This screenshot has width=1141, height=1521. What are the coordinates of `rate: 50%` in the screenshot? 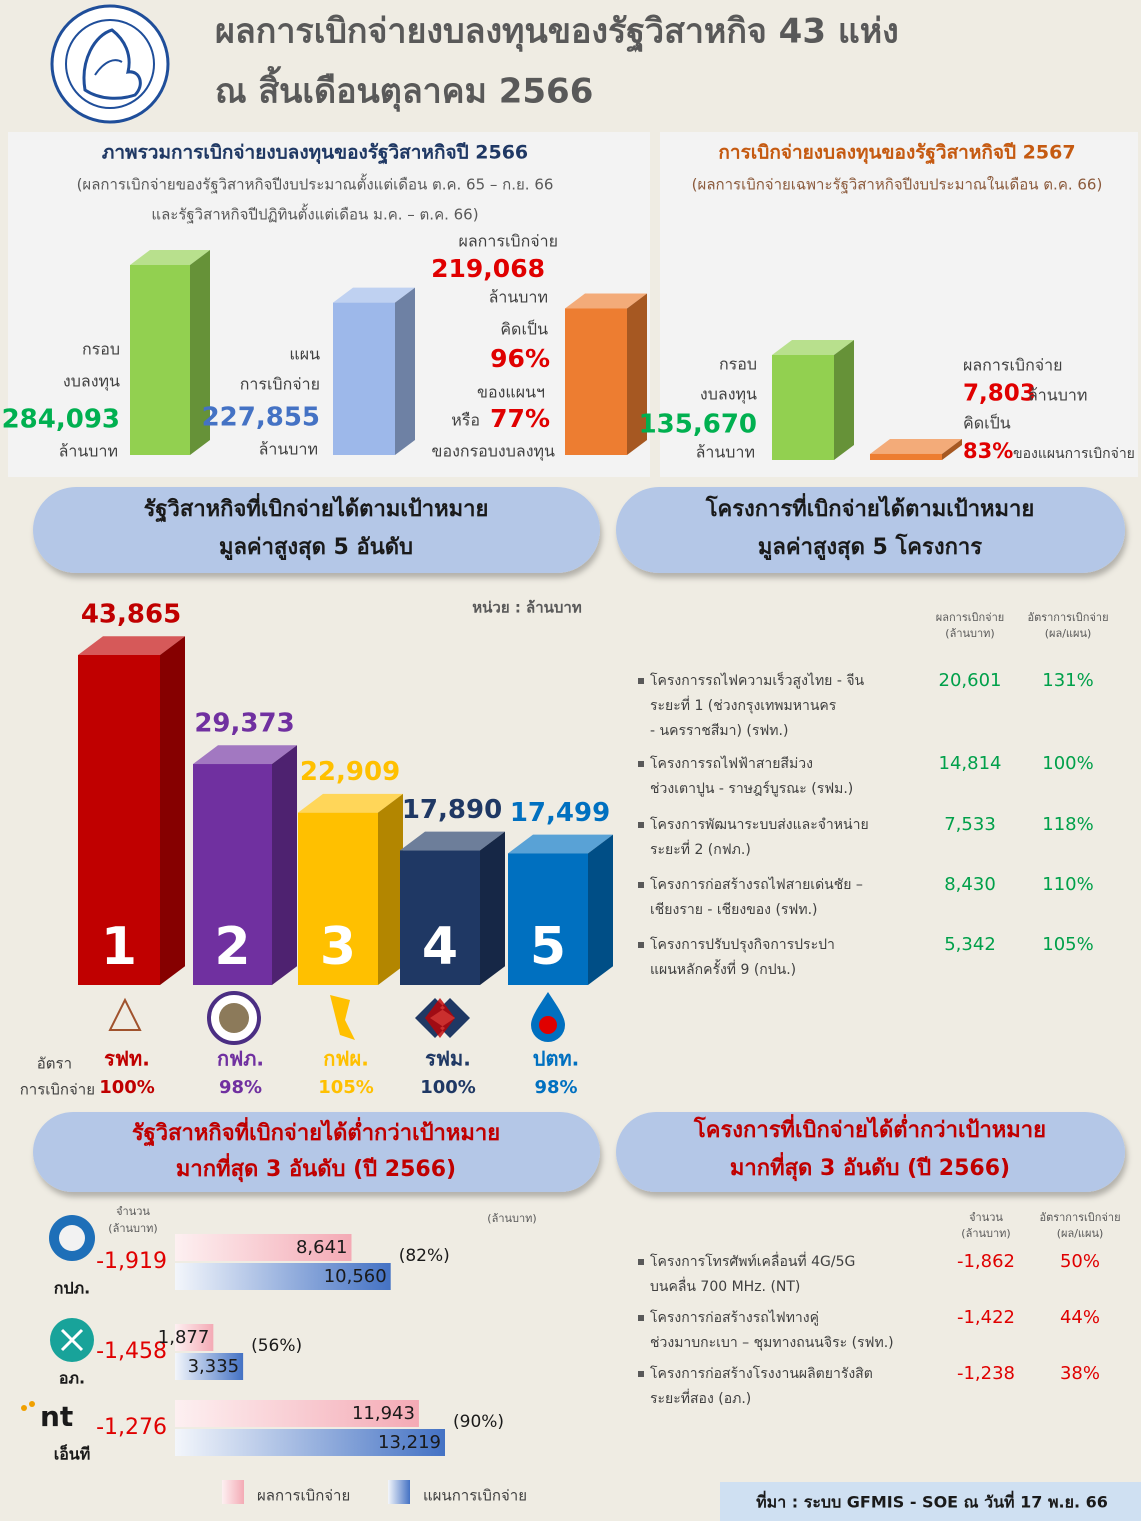 It's located at (1080, 1261).